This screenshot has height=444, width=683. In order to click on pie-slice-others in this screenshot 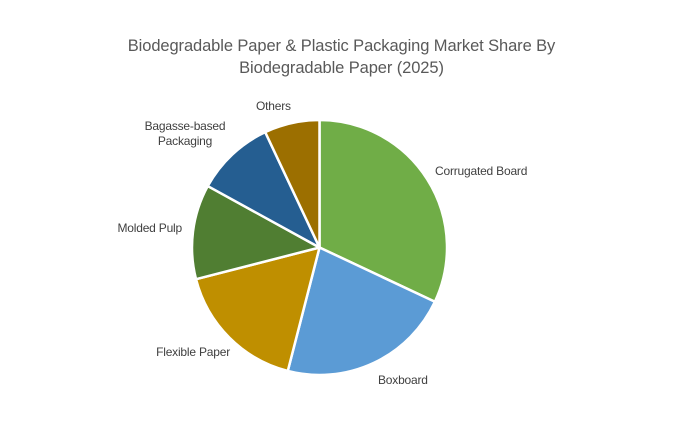, I will do `click(292, 183)`.